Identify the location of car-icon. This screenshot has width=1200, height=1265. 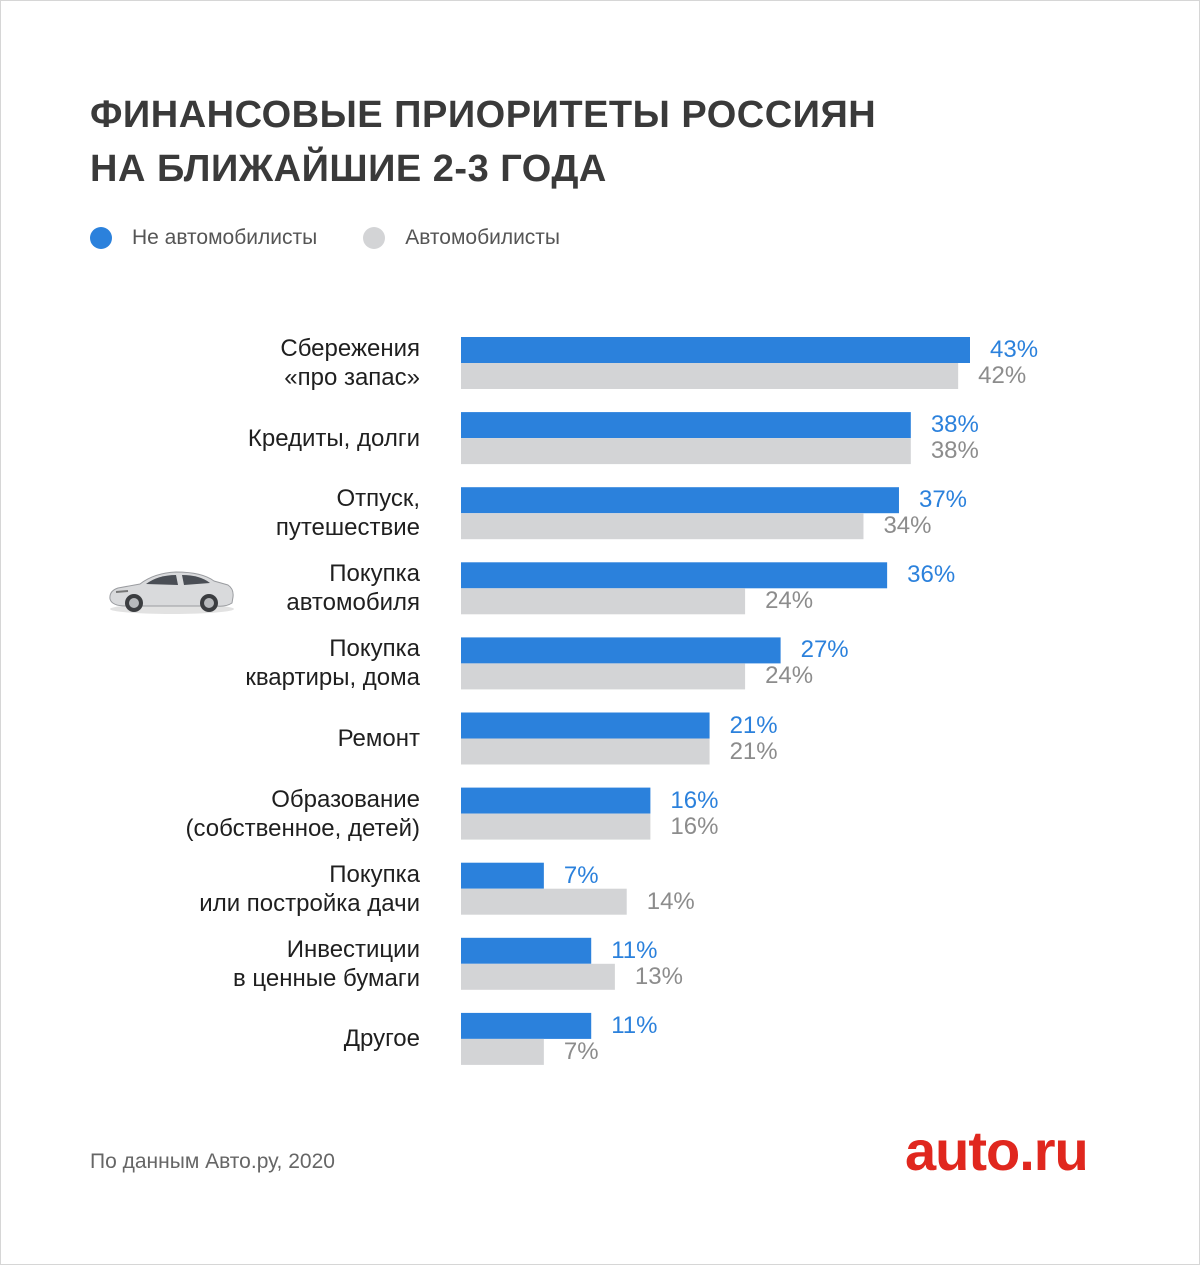
(171, 592).